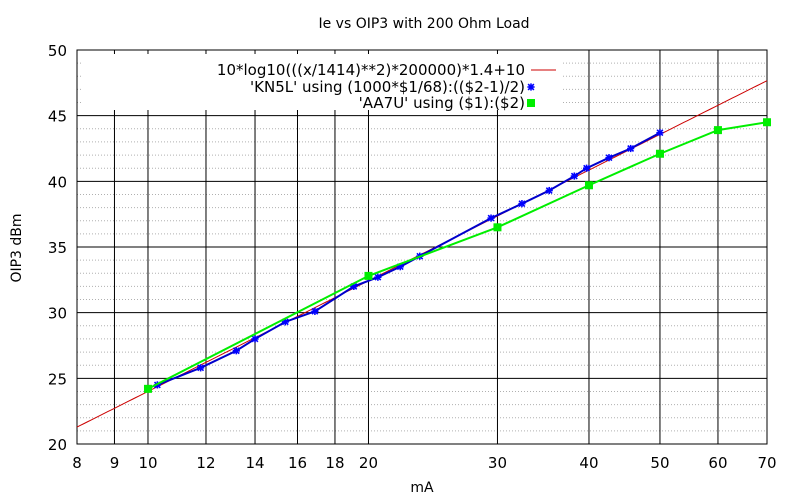 The height and width of the screenshot is (500, 800). I want to click on y-tick-label: 50, so click(57, 51).